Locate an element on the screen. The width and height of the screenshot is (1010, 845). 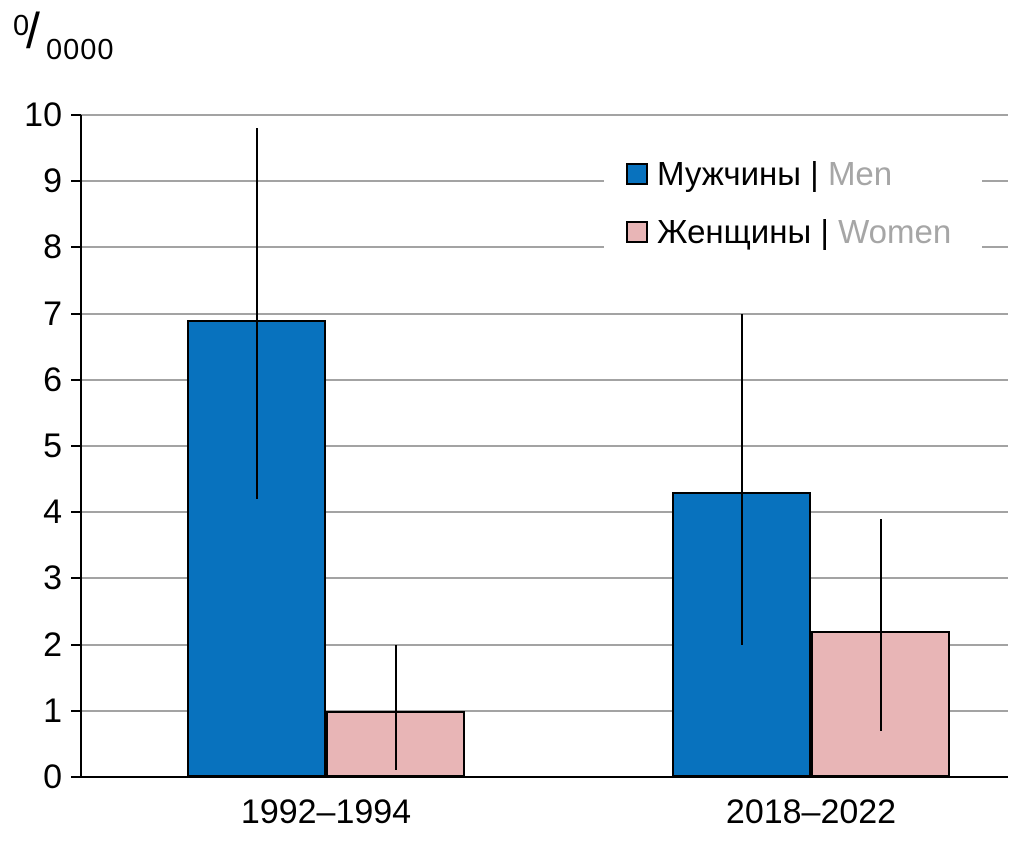
unit-slash: / is located at coordinates (33, 31).